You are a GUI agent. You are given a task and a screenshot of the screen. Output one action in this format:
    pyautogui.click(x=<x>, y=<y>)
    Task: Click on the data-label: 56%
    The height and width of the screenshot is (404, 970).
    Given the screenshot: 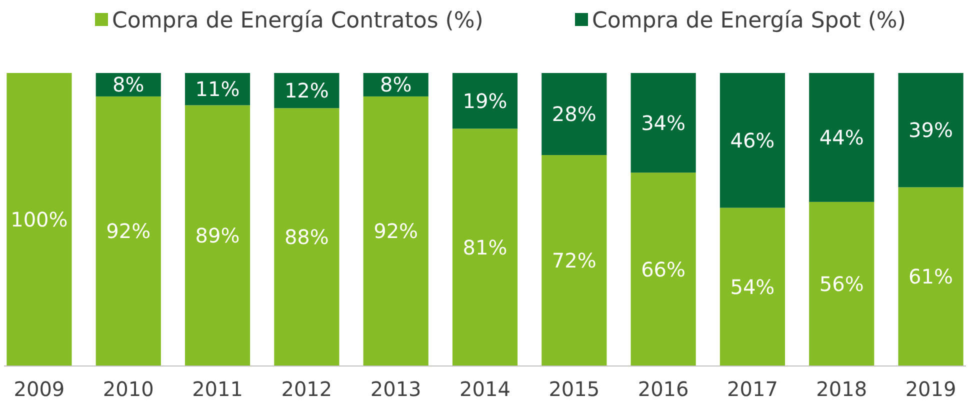 What is the action you would take?
    pyautogui.click(x=841, y=284)
    